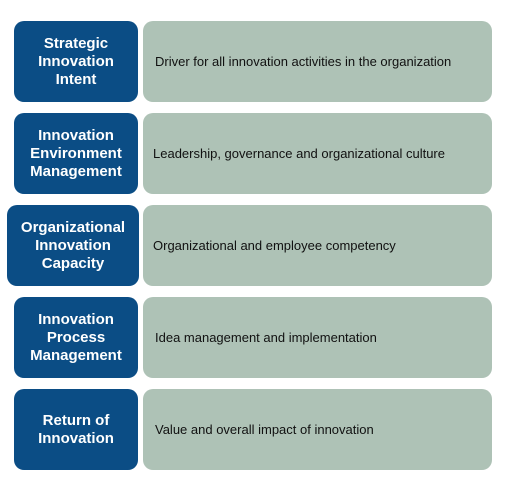 The width and height of the screenshot is (516, 492). Describe the element at coordinates (73, 245) in the screenshot. I see `stage-label-organizational-innovation-capacity: Organizational Innovation Capacity` at that location.